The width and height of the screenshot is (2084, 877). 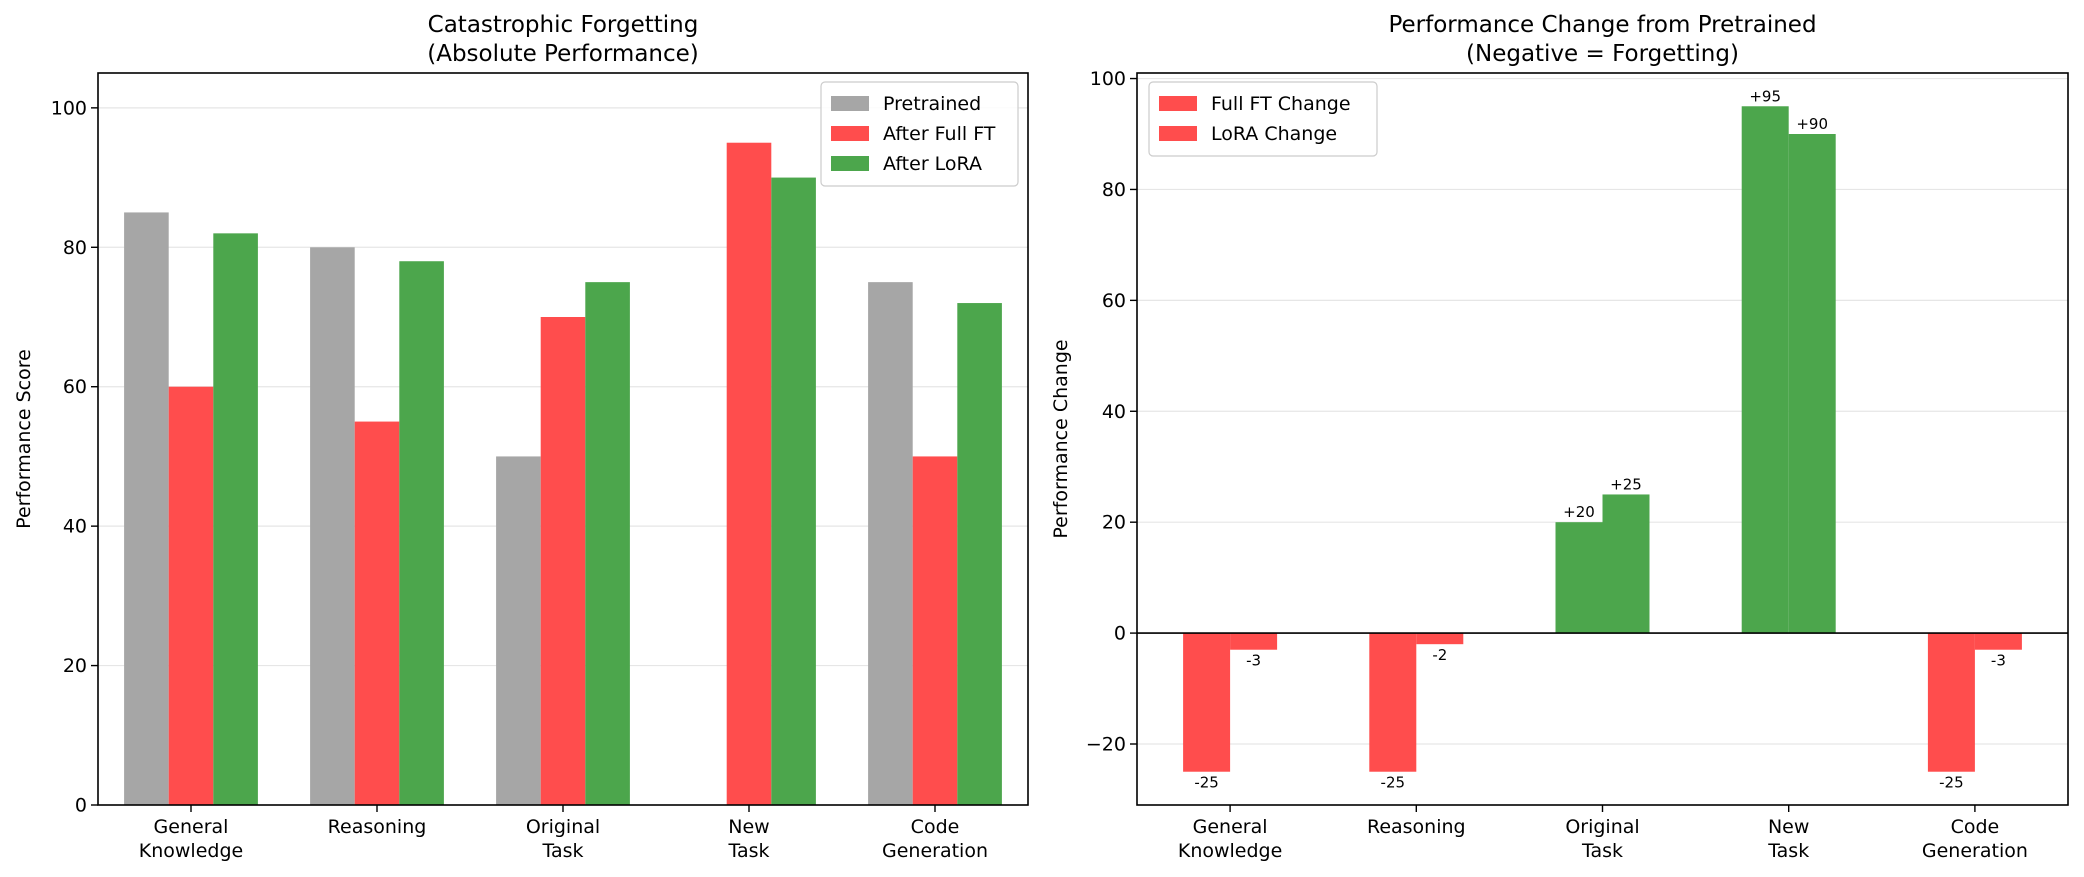 What do you see at coordinates (1626, 484) in the screenshot?
I see `data-label: +25` at bounding box center [1626, 484].